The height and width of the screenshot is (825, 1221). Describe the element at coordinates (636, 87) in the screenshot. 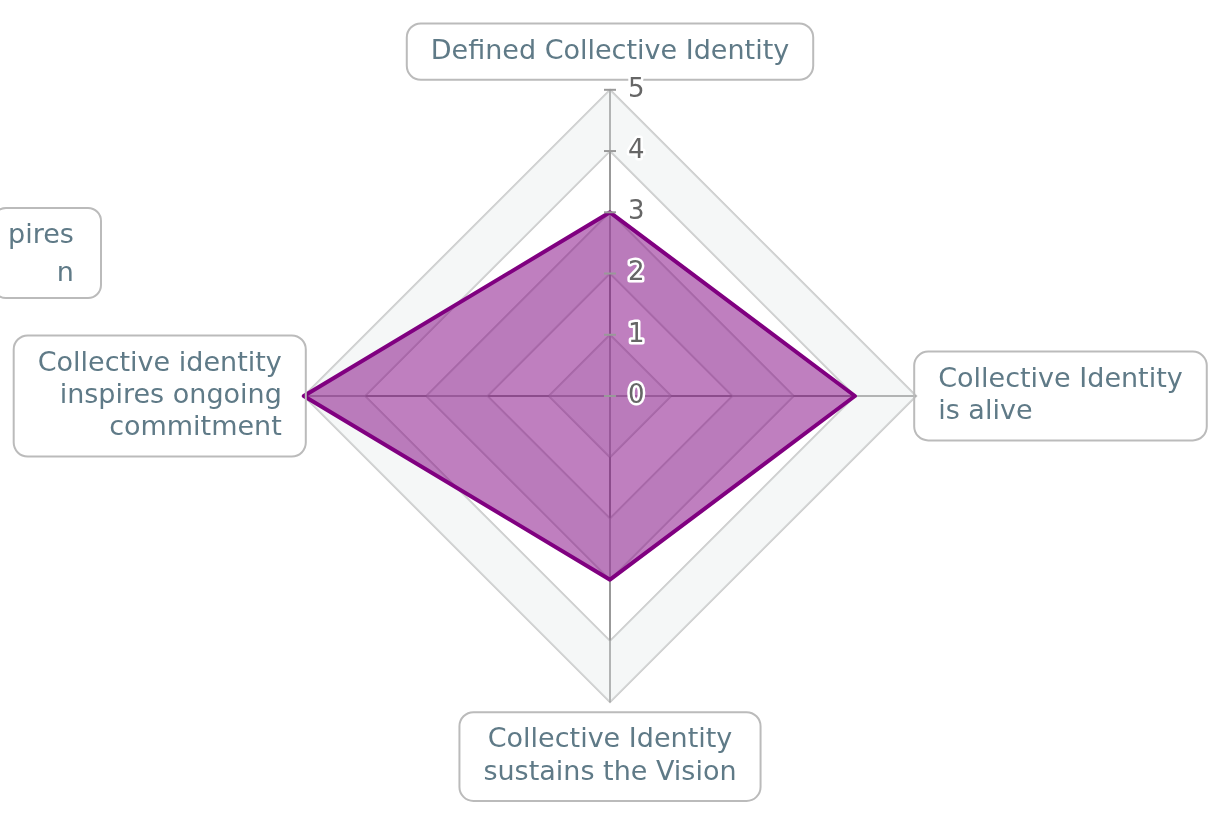

I see `y-tick-label: 5` at that location.